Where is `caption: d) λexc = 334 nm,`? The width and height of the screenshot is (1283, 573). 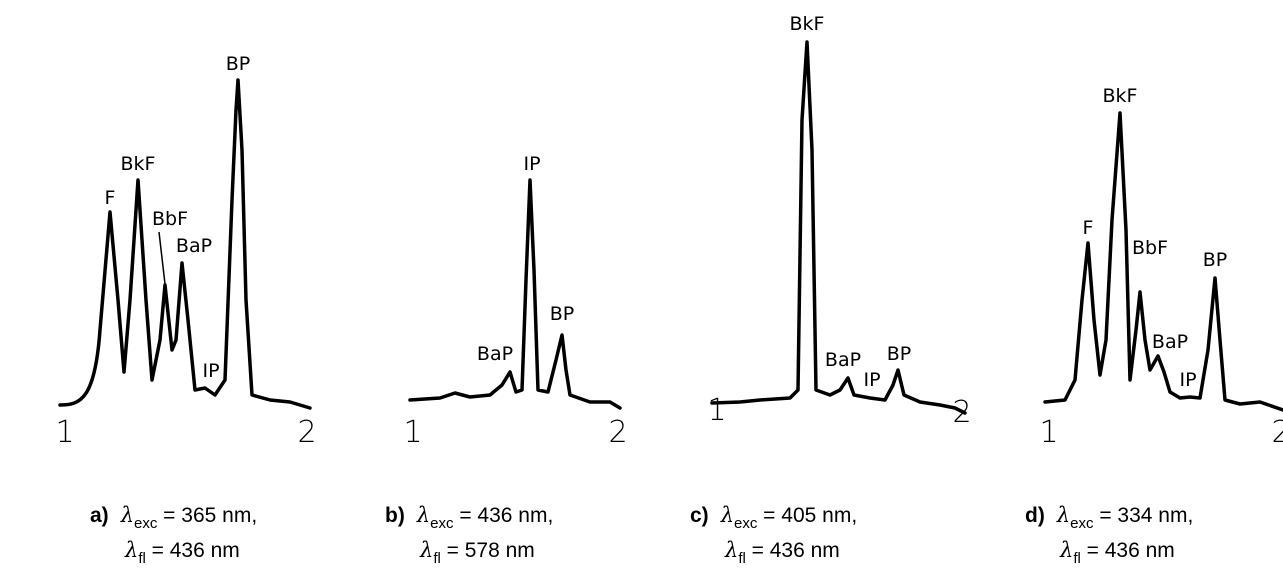 caption: d) λexc = 334 nm, is located at coordinates (1109, 517).